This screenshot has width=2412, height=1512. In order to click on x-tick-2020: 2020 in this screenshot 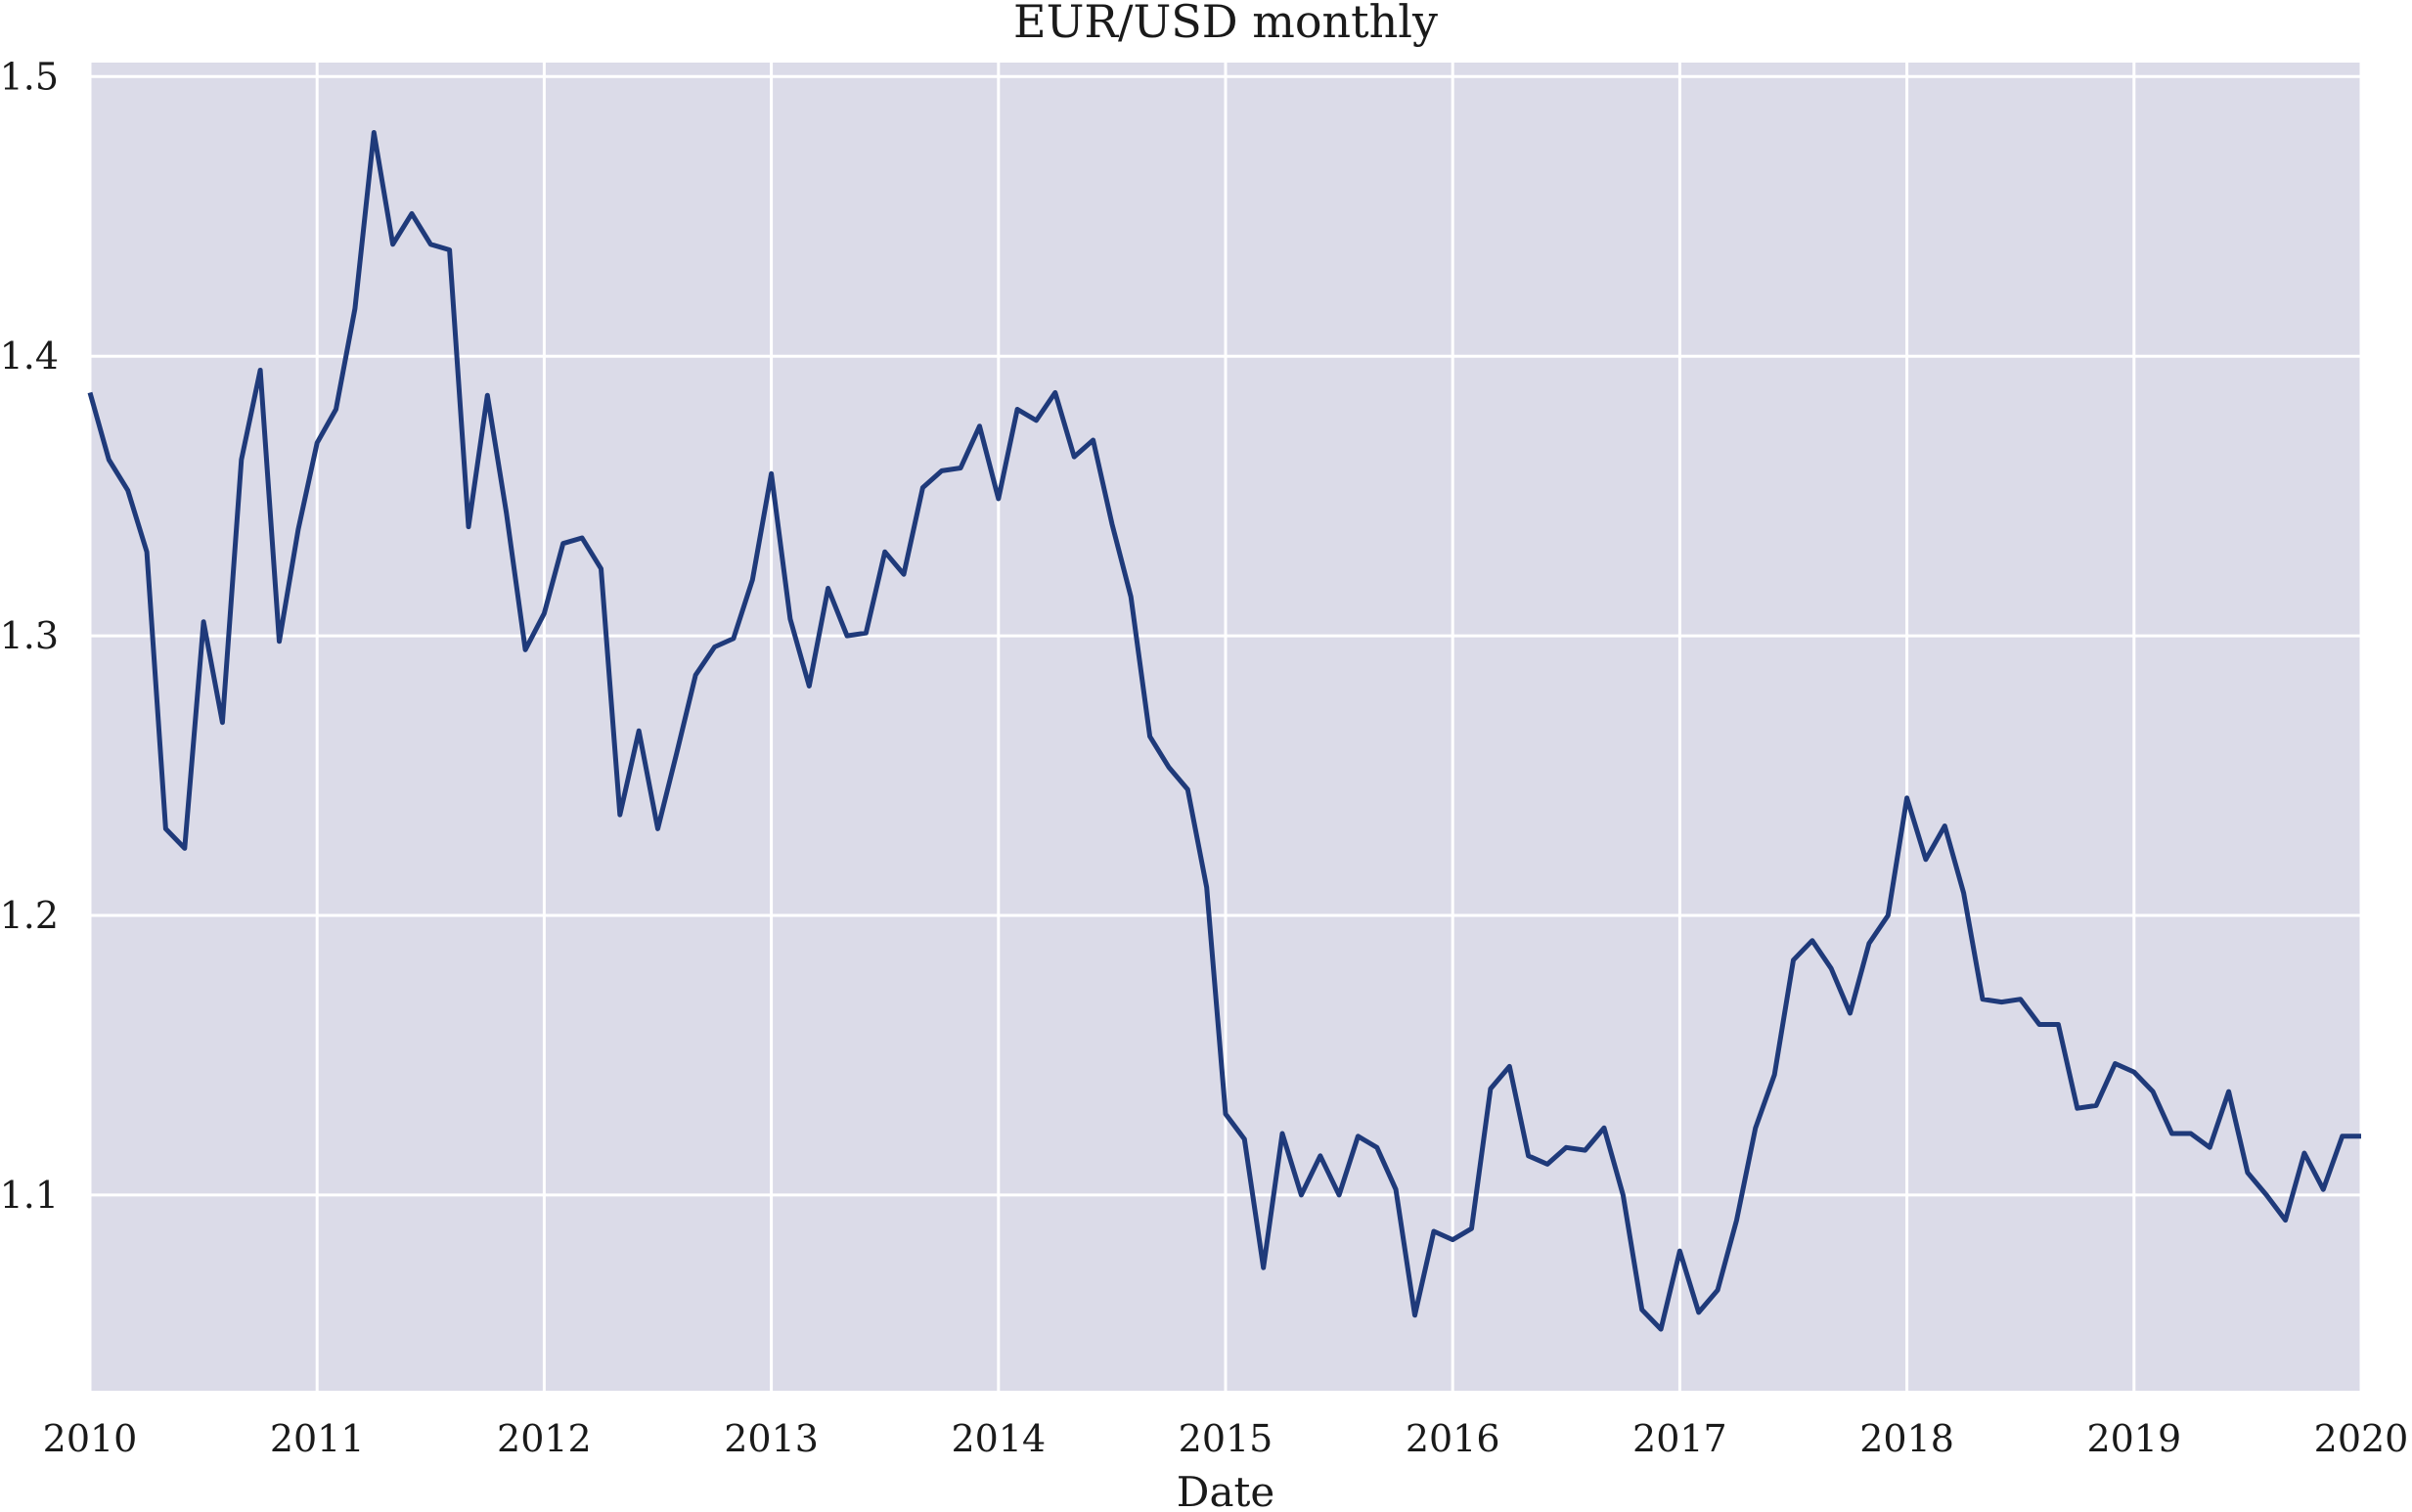, I will do `click(2361, 1439)`.